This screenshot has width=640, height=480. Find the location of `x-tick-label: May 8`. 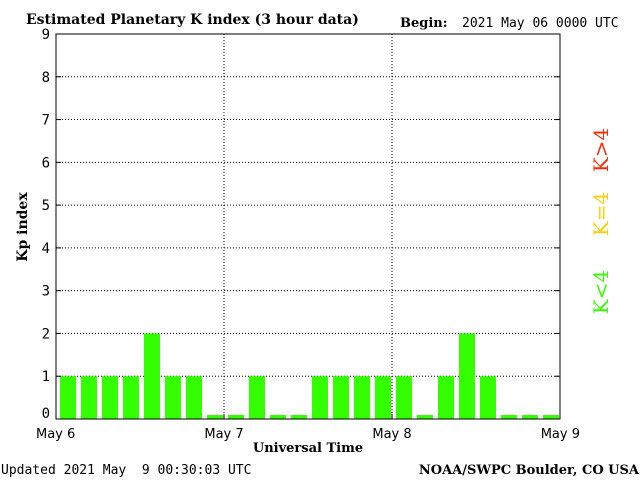

x-tick-label: May 8 is located at coordinates (391, 434).